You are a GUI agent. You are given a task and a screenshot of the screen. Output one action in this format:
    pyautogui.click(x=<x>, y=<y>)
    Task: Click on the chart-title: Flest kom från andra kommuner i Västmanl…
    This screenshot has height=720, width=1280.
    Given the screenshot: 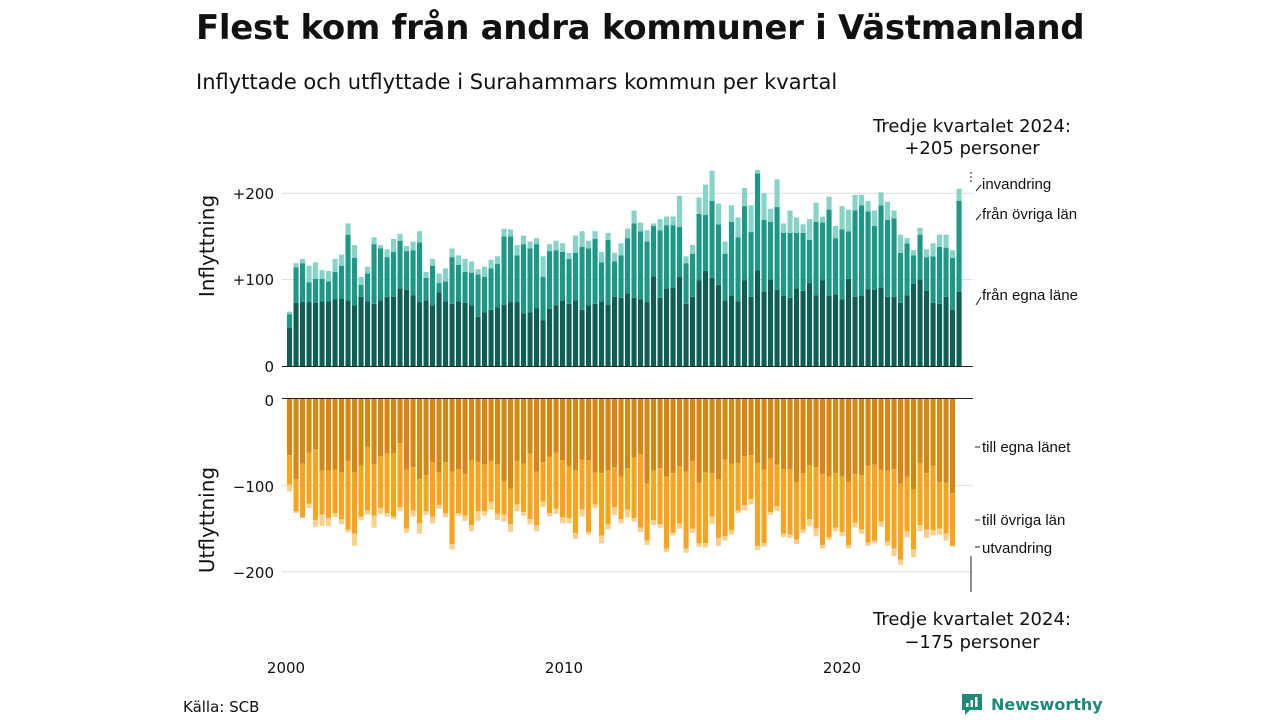 What is the action you would take?
    pyautogui.click(x=640, y=28)
    